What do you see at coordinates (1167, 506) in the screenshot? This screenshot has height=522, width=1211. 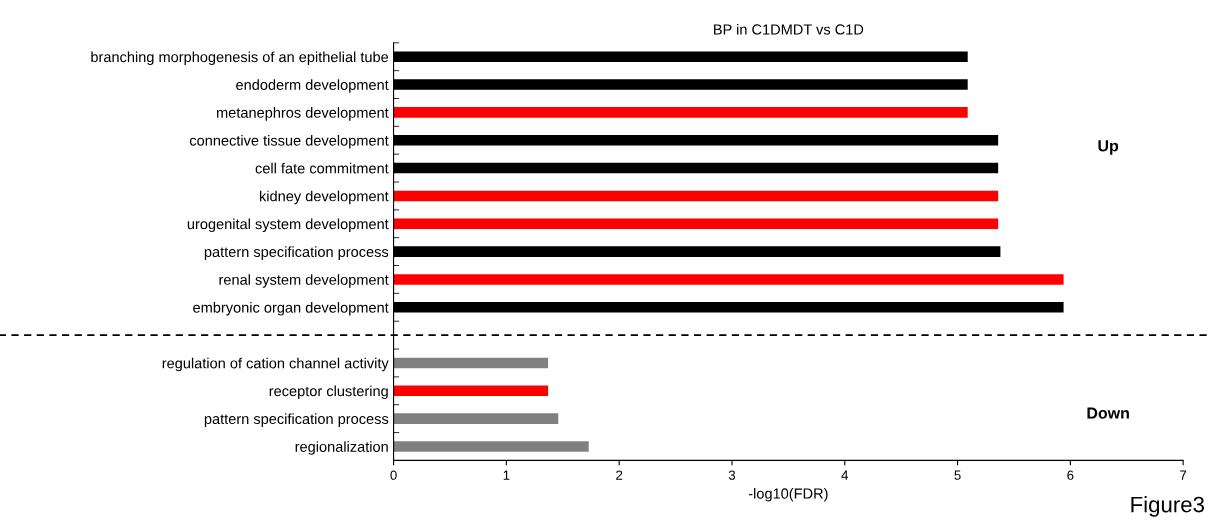 I see `caption: Figure3` at bounding box center [1167, 506].